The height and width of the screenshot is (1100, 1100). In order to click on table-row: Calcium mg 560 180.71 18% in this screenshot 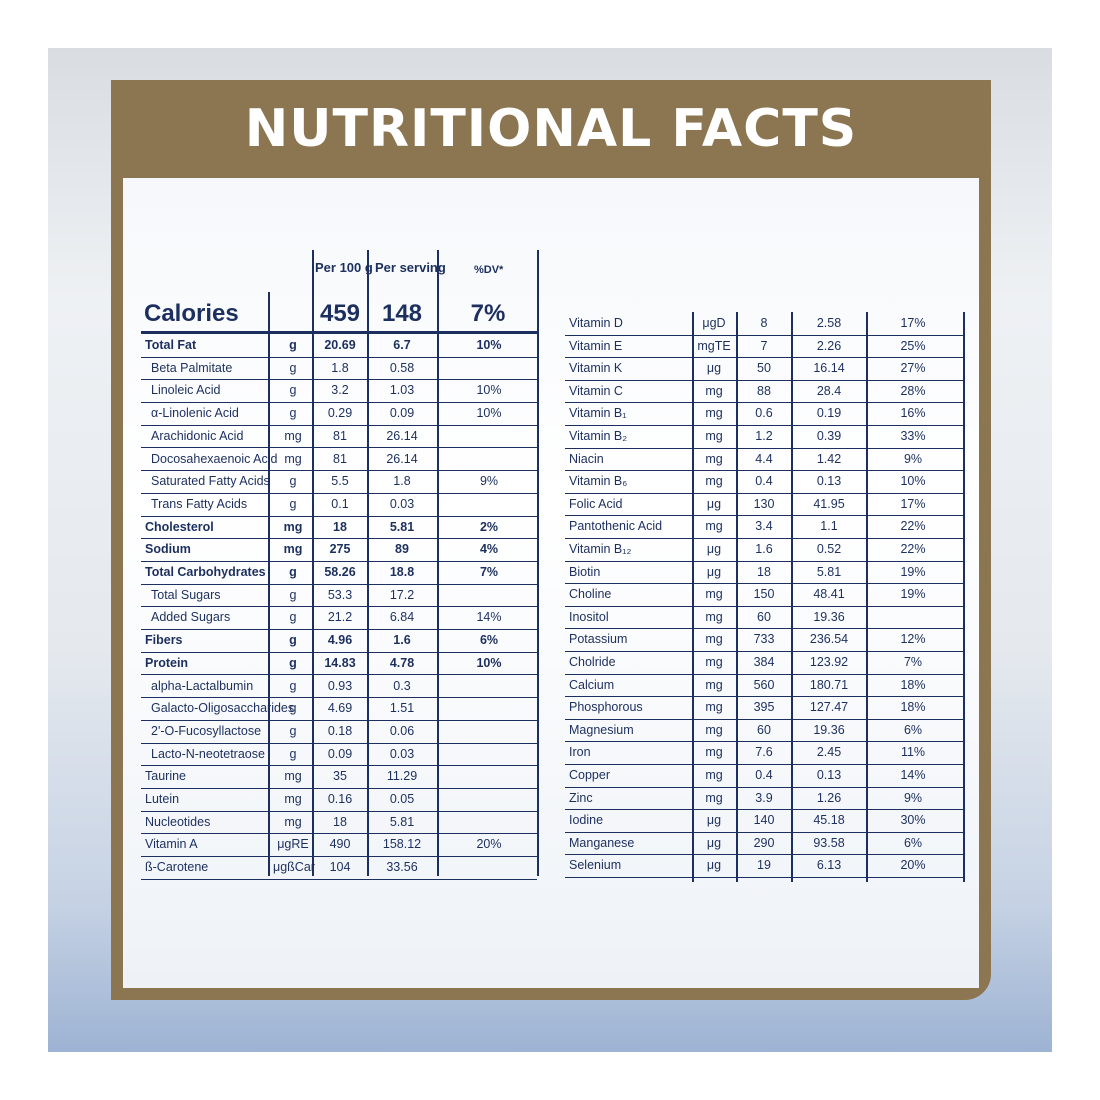, I will do `click(764, 686)`.